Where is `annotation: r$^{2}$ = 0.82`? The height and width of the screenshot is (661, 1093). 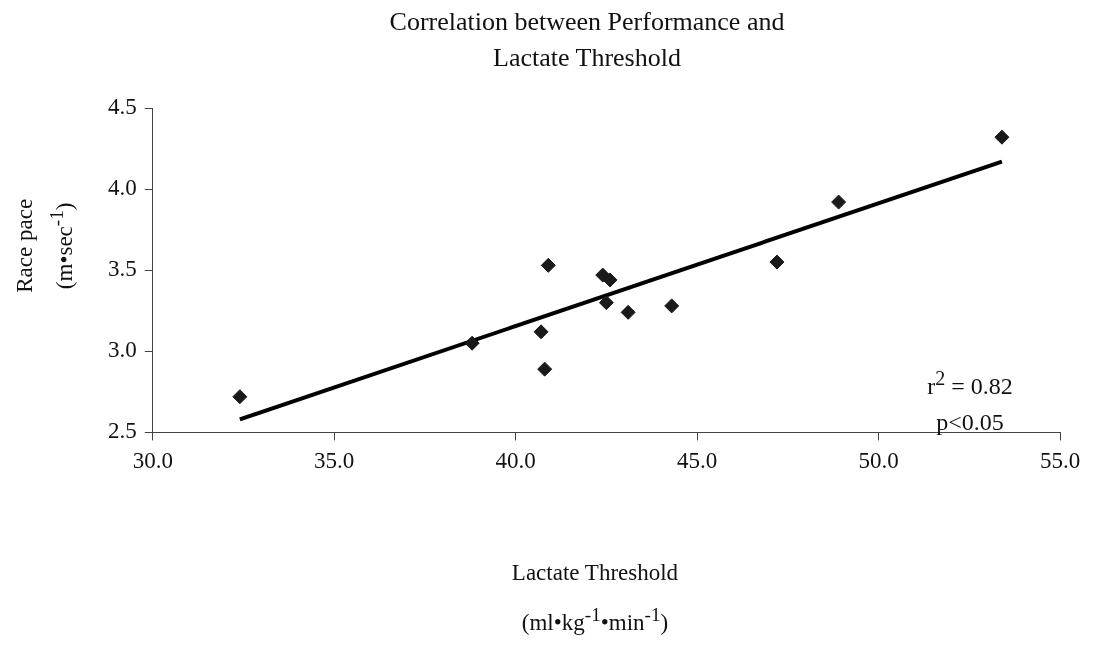
annotation: r$^{2}$ = 0.82 is located at coordinates (970, 383).